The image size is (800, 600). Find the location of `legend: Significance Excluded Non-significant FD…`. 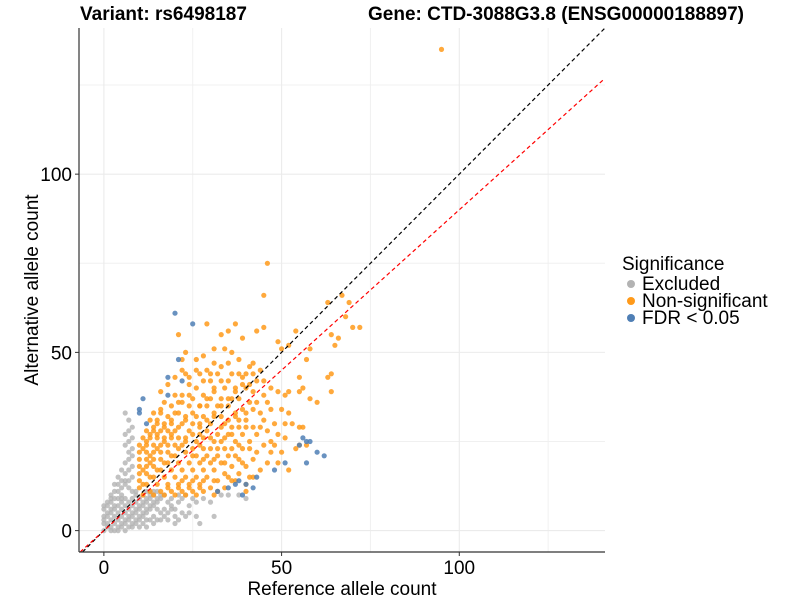

legend: Significance Excluded Non-significant FD… is located at coordinates (695, 291).